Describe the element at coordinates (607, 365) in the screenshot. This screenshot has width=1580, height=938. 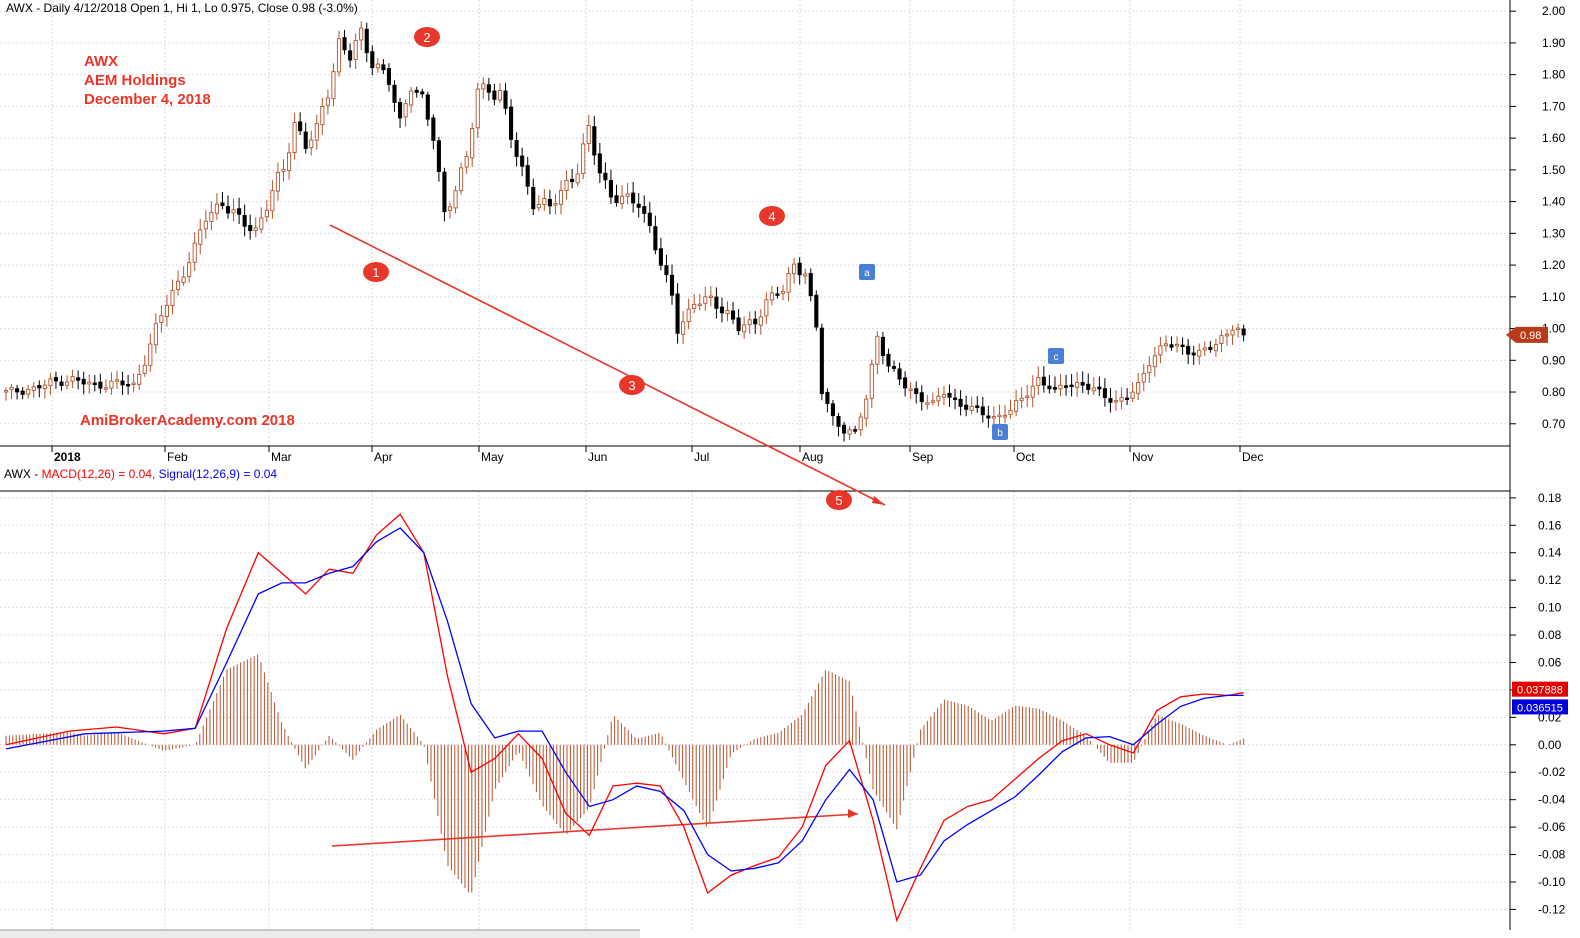
I see `price-downtrend-line` at that location.